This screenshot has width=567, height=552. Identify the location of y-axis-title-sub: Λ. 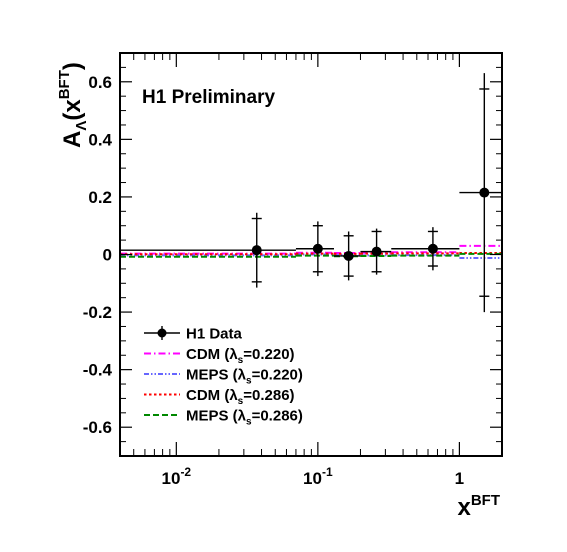
(81, 126).